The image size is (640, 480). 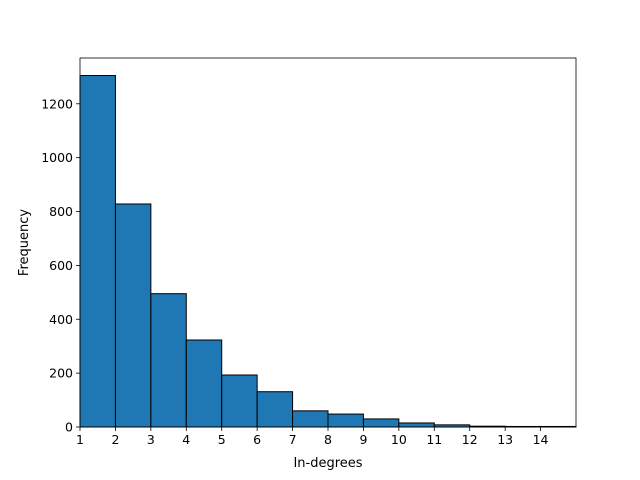 I want to click on x-tick-label: 10, so click(x=399, y=439).